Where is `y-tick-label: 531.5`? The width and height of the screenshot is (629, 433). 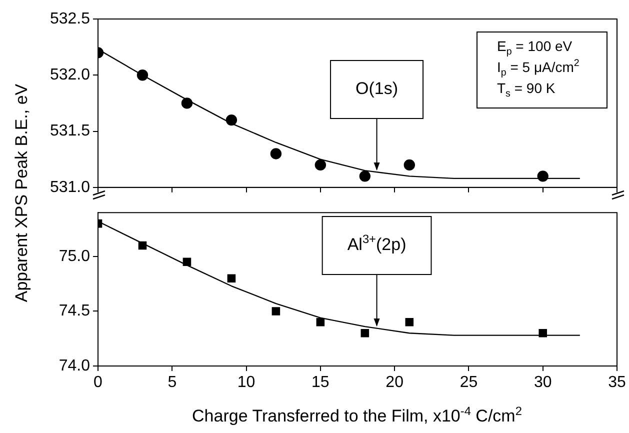
y-tick-label: 531.5 is located at coordinates (70, 131).